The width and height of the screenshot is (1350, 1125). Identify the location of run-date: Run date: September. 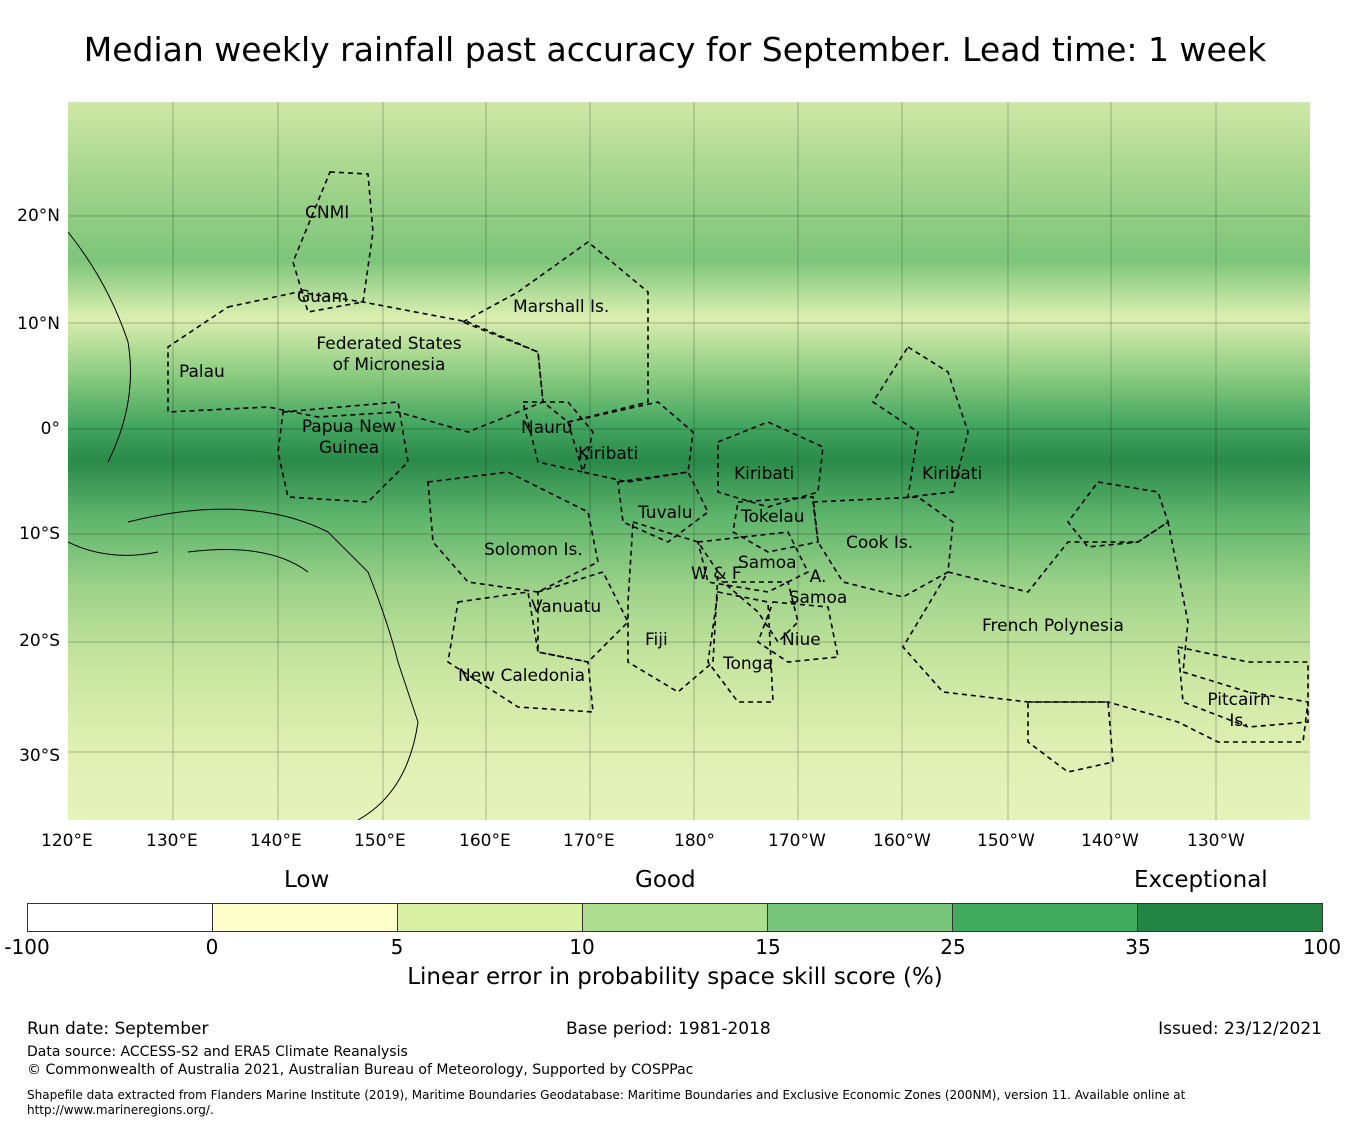
(118, 1029).